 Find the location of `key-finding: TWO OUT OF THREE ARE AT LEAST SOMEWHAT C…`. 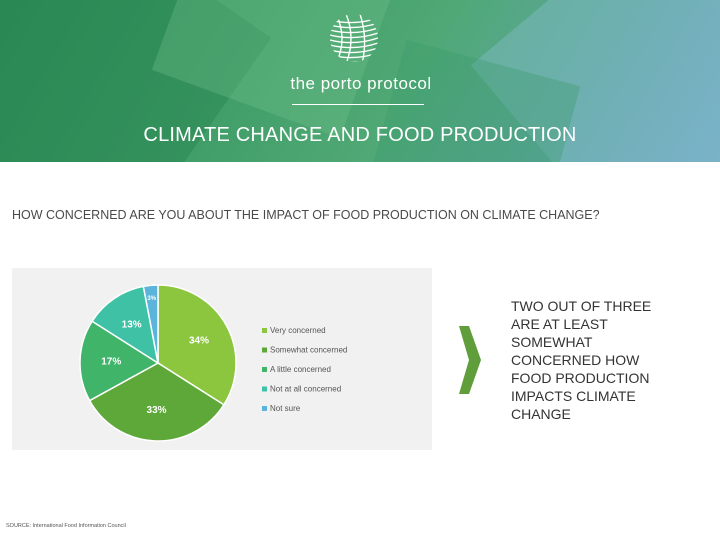

key-finding: TWO OUT OF THREE ARE AT LEAST SOMEWHAT C… is located at coordinates (581, 360).